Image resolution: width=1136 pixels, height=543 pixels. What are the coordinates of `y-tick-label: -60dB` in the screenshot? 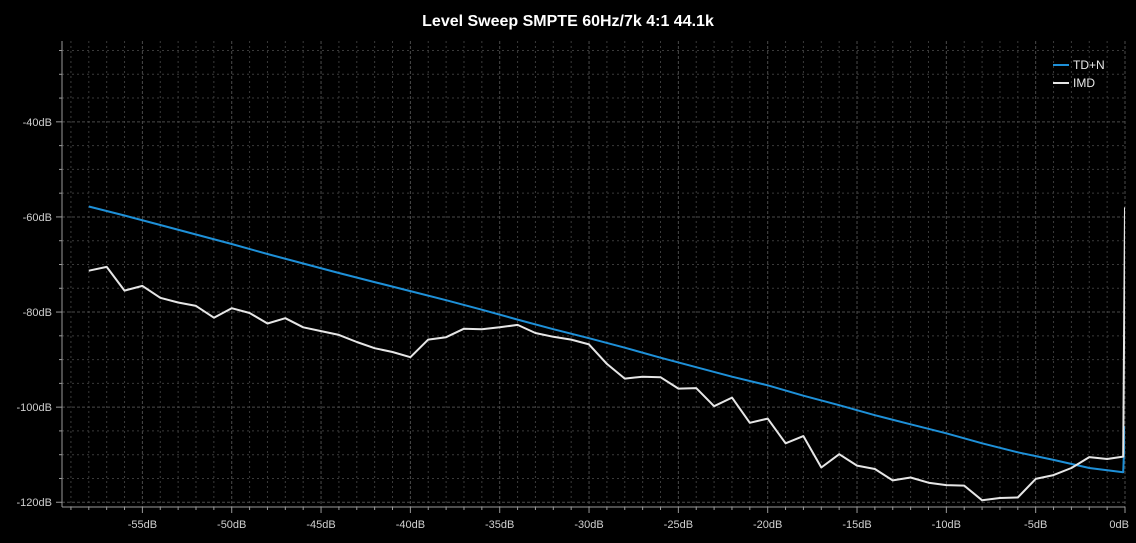 It's located at (37, 218).